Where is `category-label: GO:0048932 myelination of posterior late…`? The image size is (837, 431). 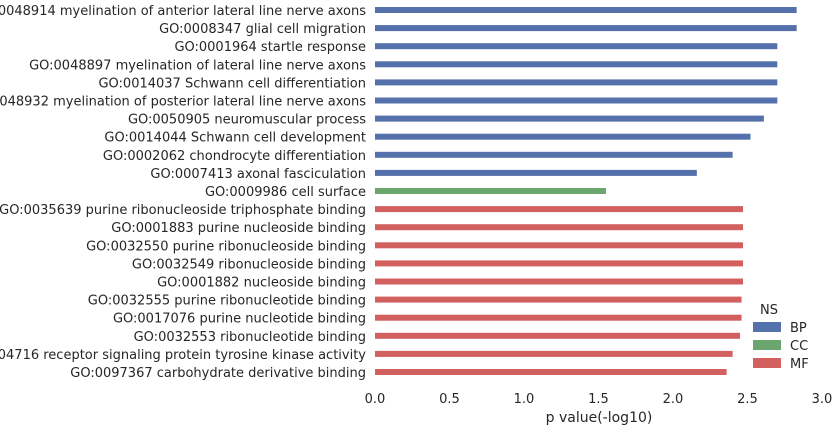
category-label: GO:0048932 myelination of posterior late… is located at coordinates (183, 102).